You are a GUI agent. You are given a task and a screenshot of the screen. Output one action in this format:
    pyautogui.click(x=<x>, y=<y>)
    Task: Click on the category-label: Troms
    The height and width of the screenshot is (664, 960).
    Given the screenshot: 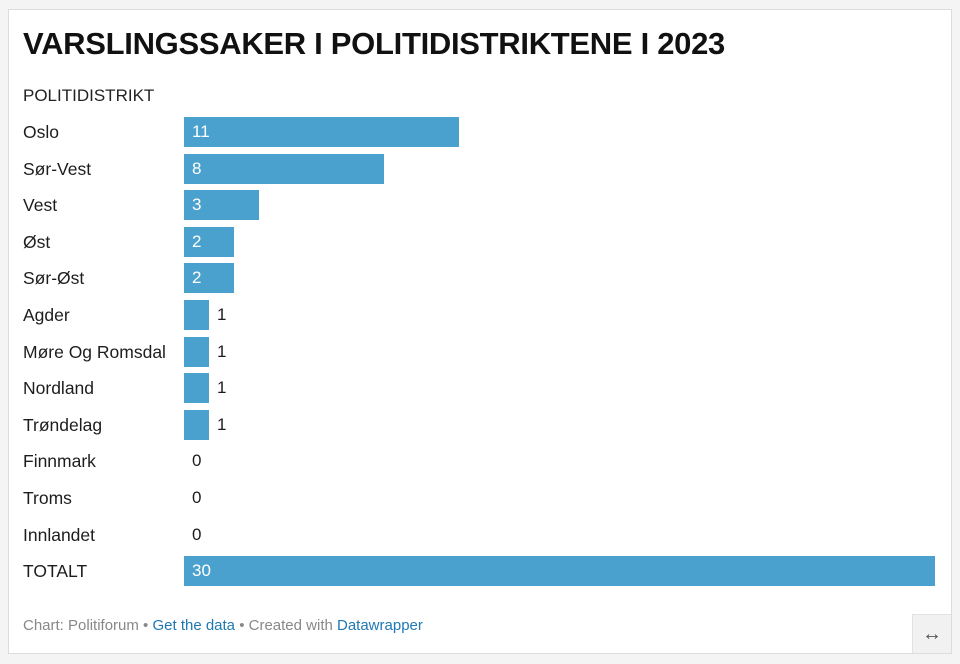 What is the action you would take?
    pyautogui.click(x=47, y=498)
    